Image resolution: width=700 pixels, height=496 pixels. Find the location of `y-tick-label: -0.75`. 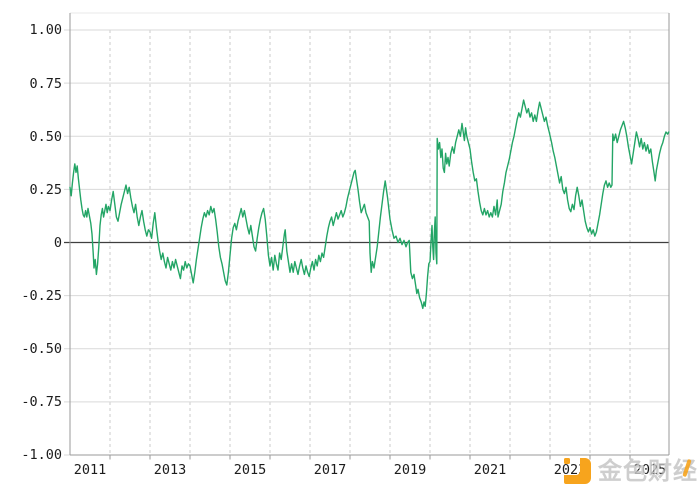

y-tick-label: -0.75 is located at coordinates (41, 402).